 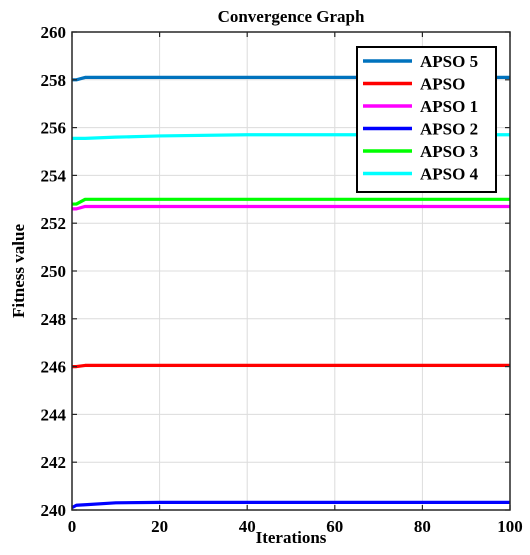 What do you see at coordinates (54, 510) in the screenshot?
I see `y-tick-label: 240` at bounding box center [54, 510].